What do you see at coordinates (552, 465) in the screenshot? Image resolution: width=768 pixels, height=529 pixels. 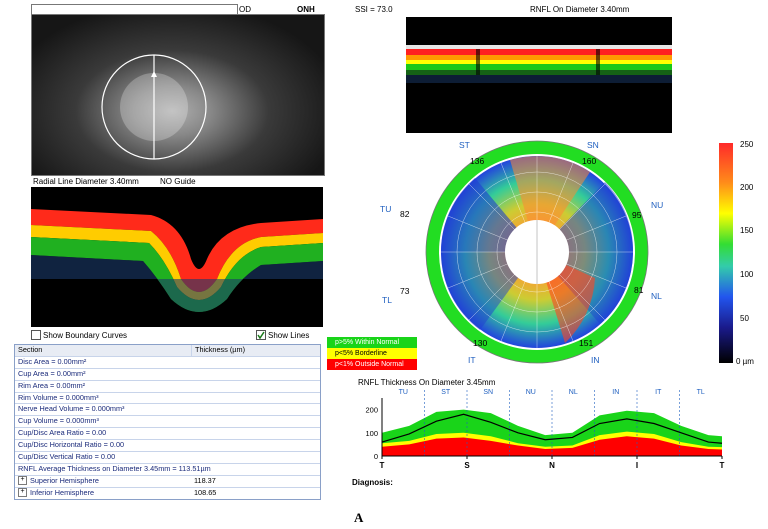 I see `x-tick-label: N` at bounding box center [552, 465].